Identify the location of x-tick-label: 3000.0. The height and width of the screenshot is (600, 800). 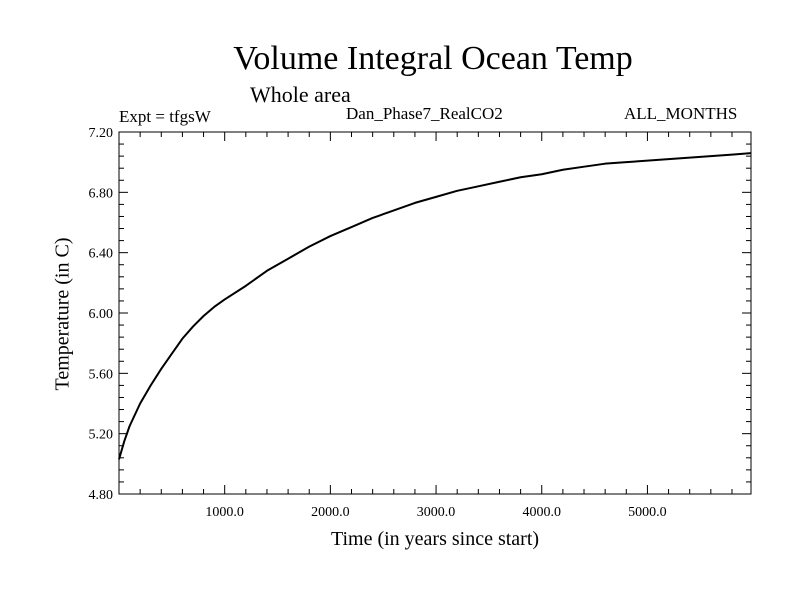
(436, 512).